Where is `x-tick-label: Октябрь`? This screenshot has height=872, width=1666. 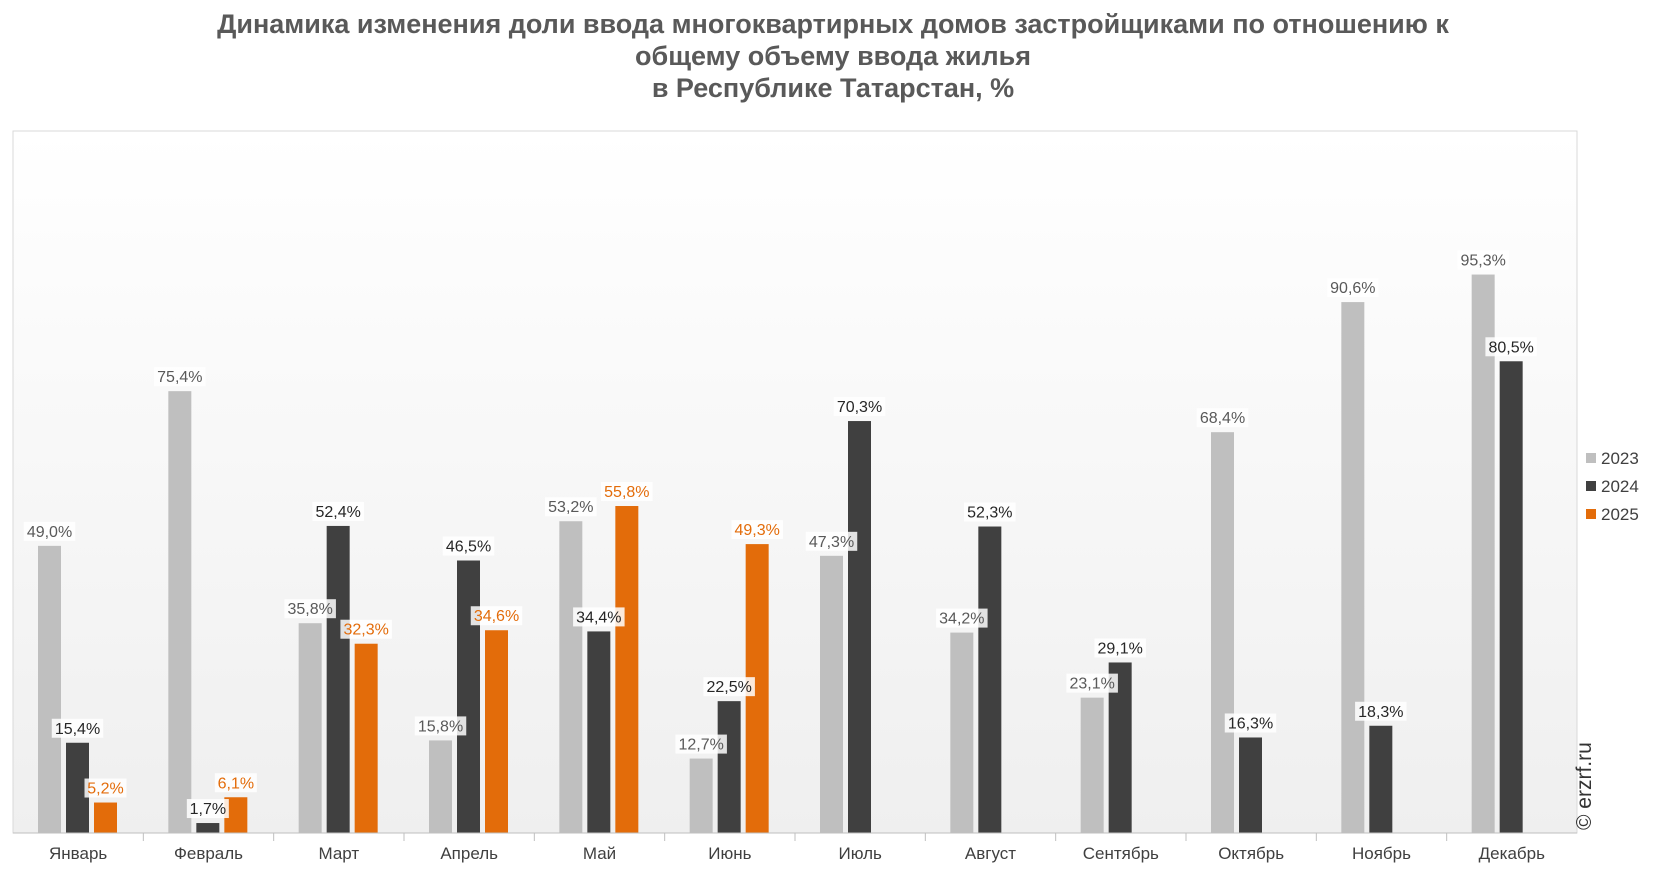
x-tick-label: Октябрь is located at coordinates (1251, 853).